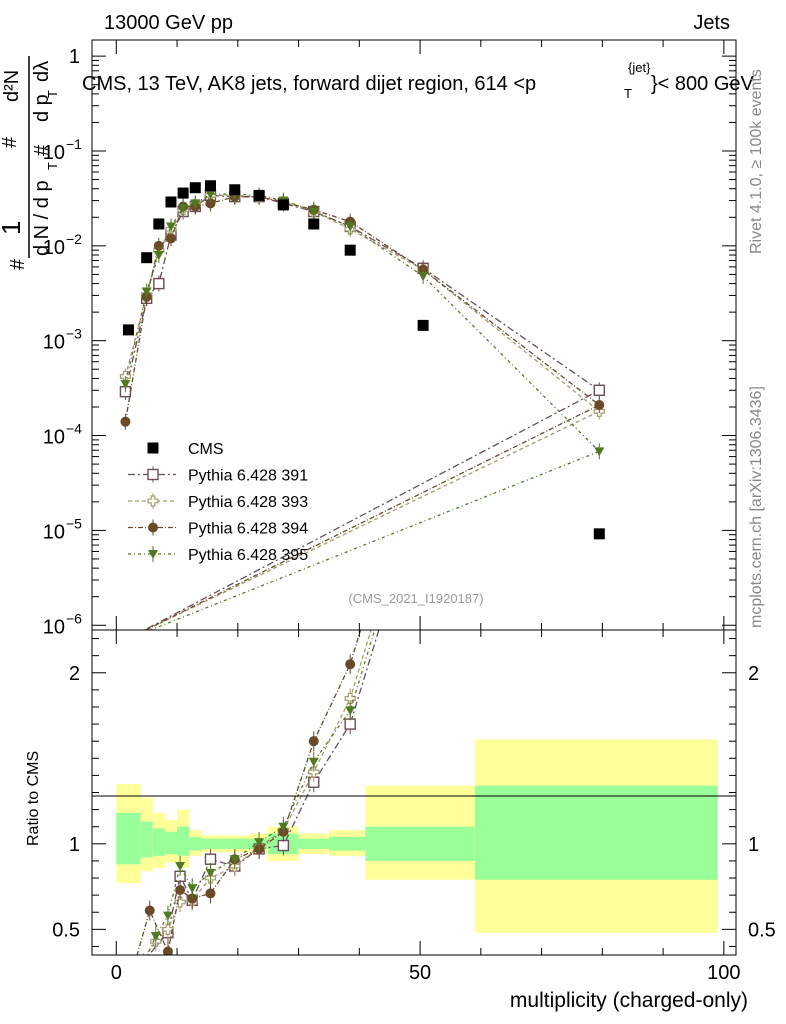 Image resolution: width=786 pixels, height=1024 pixels. I want to click on main-y-axis-label: # 1 d N / d p T # # d²N d p T dλ, so click(30, 163).